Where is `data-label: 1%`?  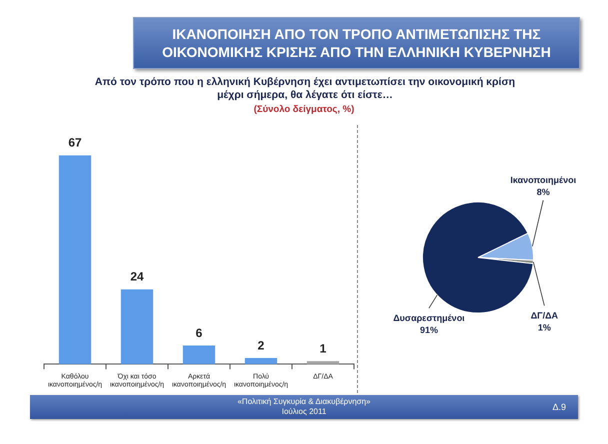
data-label: 1% is located at coordinates (544, 327).